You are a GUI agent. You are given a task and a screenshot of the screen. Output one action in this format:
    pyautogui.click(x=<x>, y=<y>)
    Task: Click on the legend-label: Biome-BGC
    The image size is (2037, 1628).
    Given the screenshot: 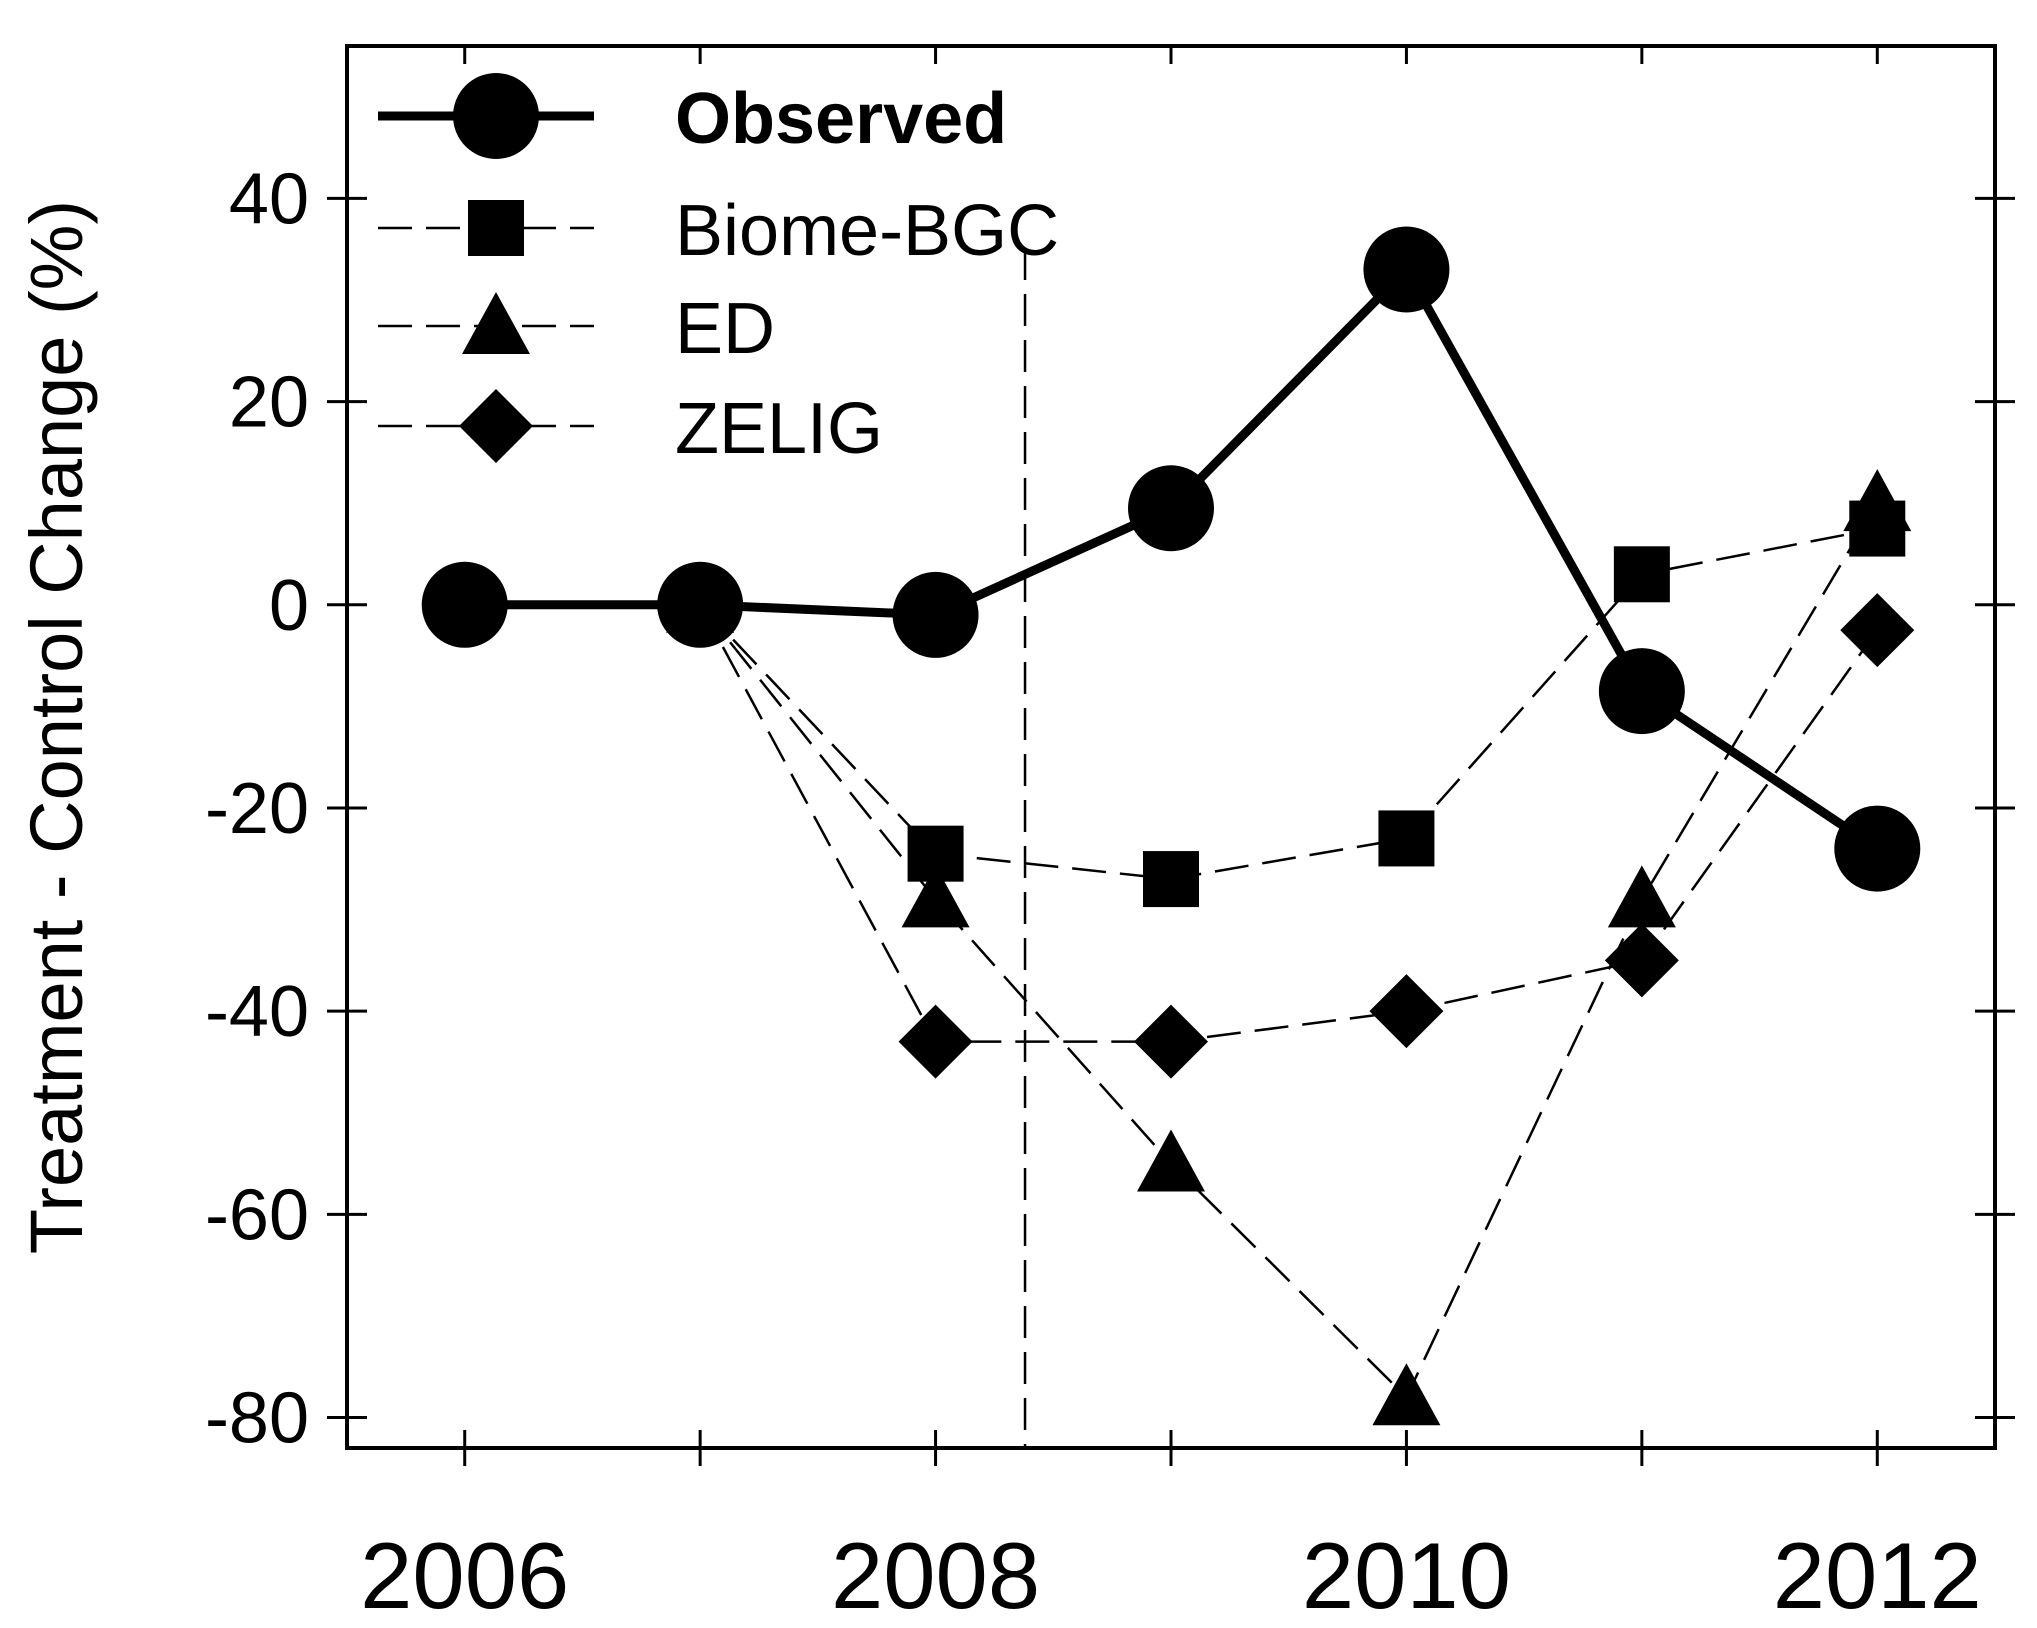 What is the action you would take?
    pyautogui.click(x=867, y=231)
    